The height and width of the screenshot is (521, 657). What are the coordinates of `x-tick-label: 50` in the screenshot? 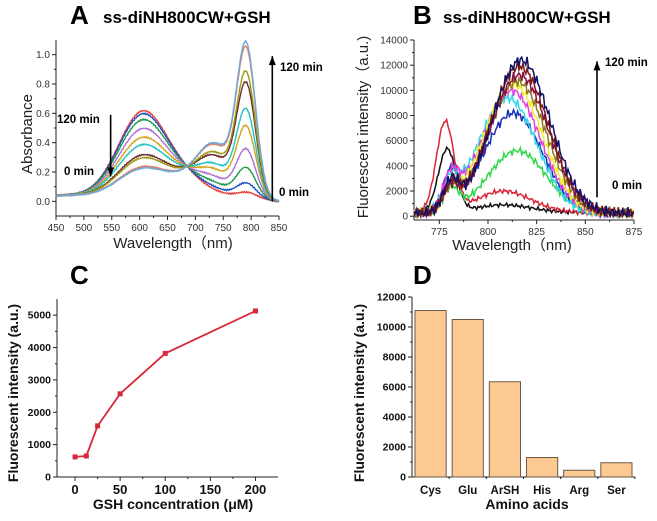 It's located at (120, 489).